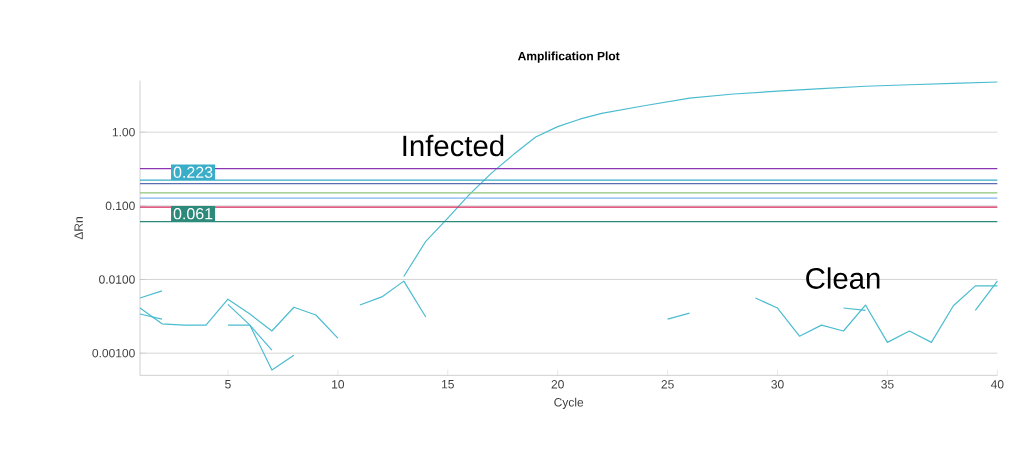 This screenshot has height=458, width=1033. Describe the element at coordinates (777, 384) in the screenshot. I see `x-tick-label: 30` at that location.